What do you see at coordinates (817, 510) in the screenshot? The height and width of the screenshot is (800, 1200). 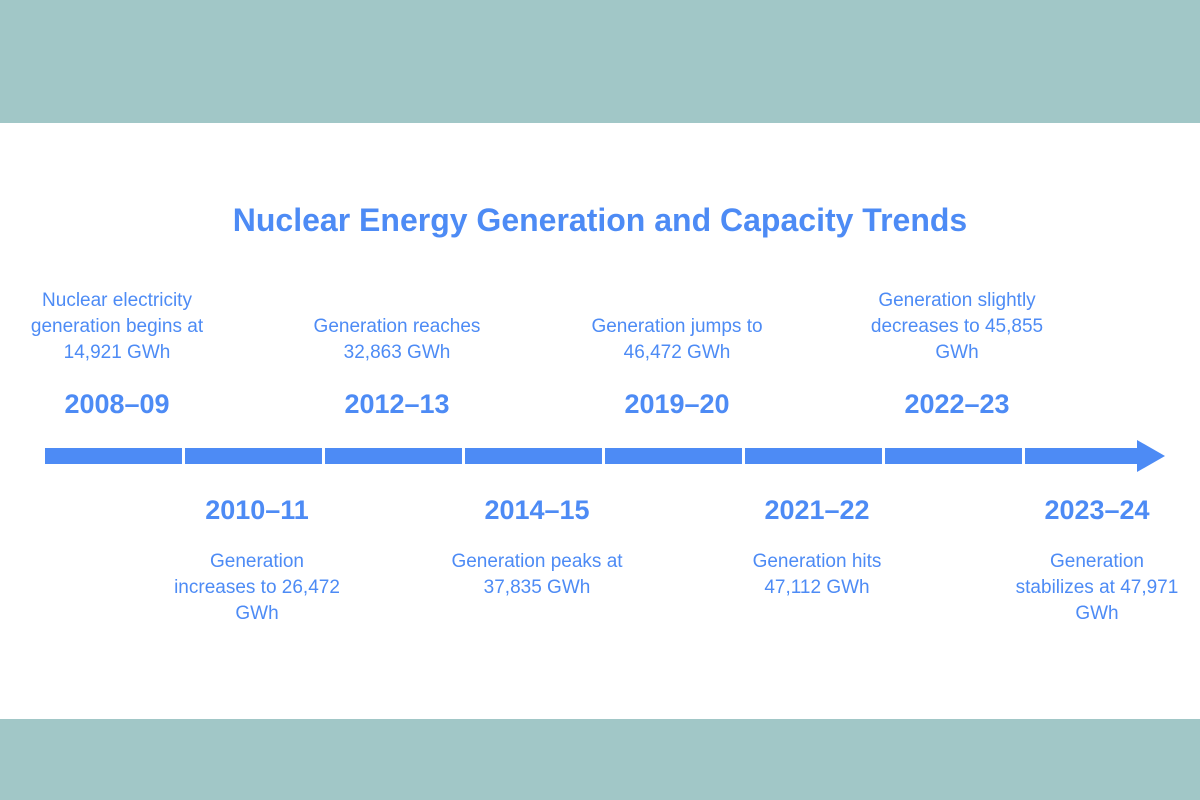 I see `milestone-period: 2021–22` at bounding box center [817, 510].